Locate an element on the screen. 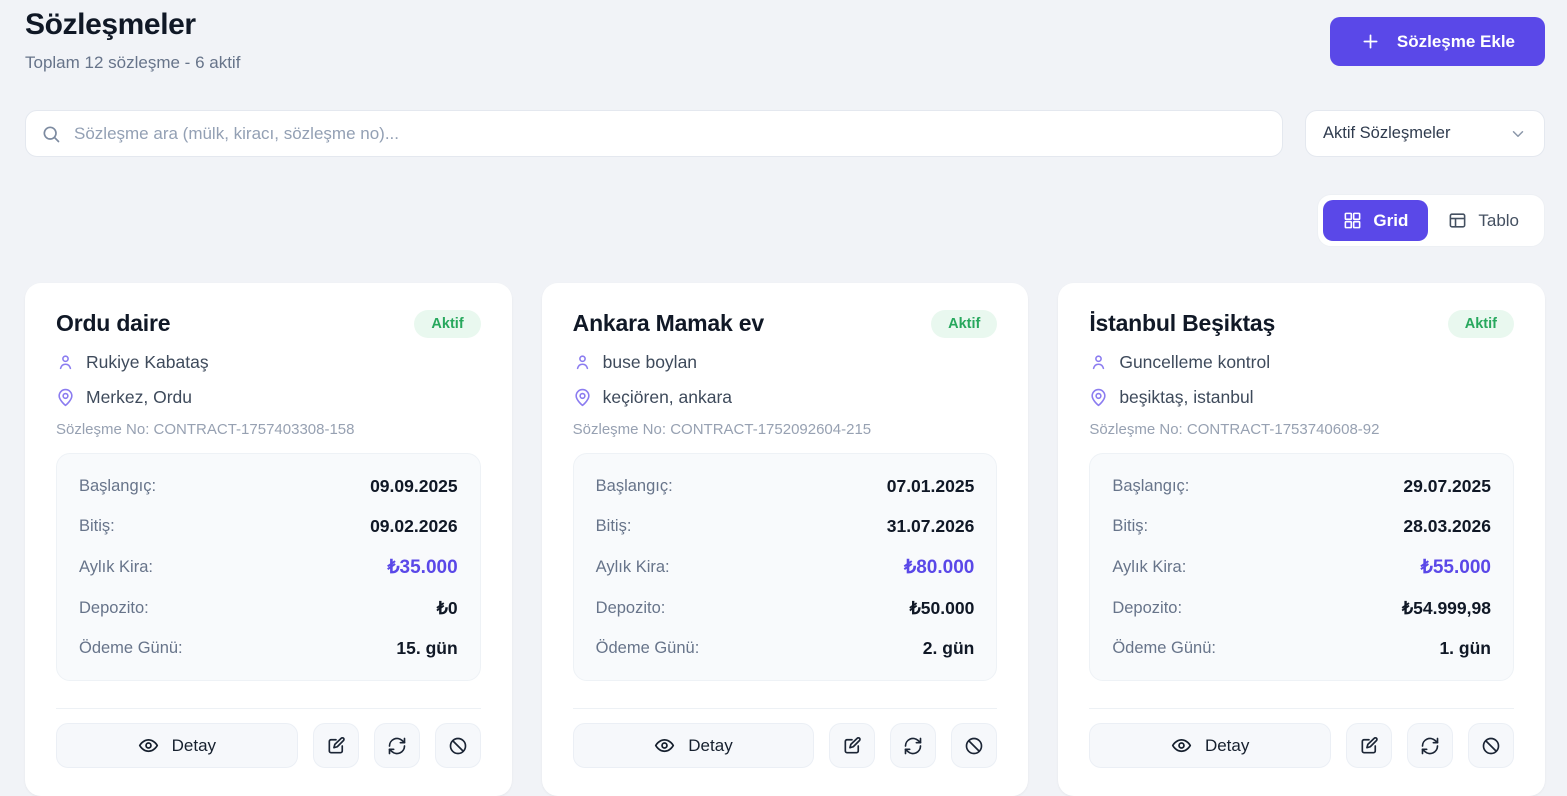  contract-number: Sözleşme No: CONTRACT-1753740608-92 is located at coordinates (1301, 429).